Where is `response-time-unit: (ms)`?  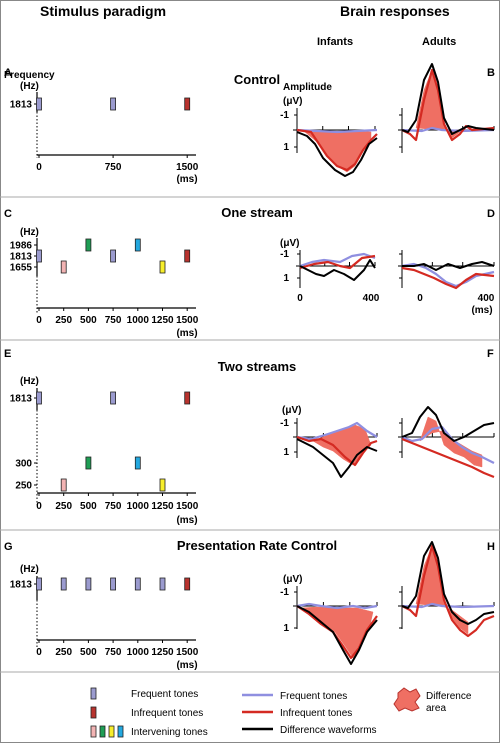
response-time-unit: (ms) is located at coordinates (481, 310).